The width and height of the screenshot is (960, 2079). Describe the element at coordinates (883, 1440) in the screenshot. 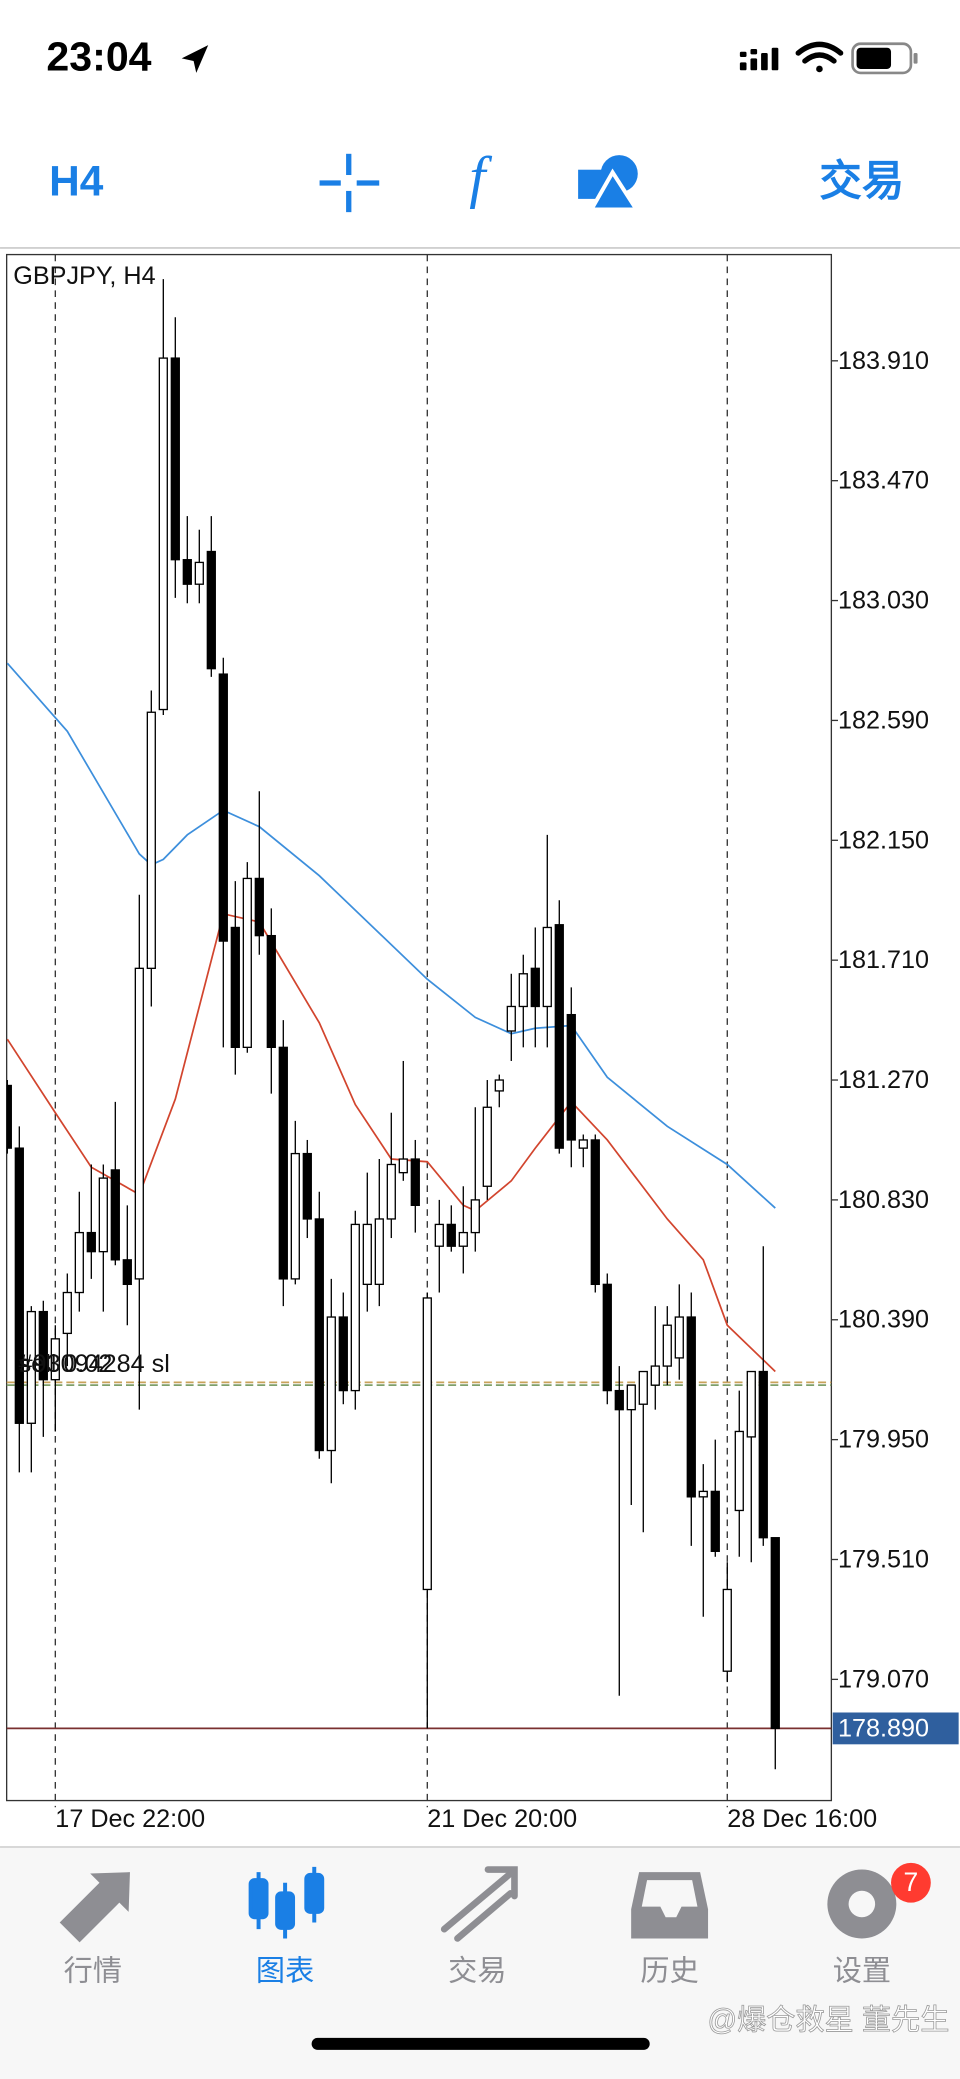

I see `y-tick-label: 179.950` at that location.